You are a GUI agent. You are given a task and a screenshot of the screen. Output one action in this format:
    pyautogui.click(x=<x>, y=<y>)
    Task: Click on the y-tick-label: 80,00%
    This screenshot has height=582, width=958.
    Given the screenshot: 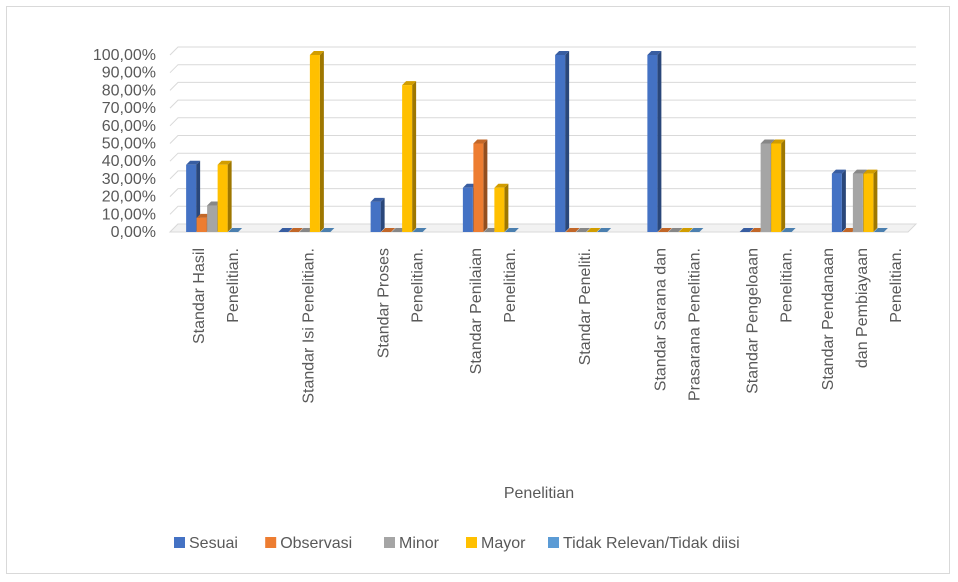 What is the action you would take?
    pyautogui.click(x=129, y=90)
    